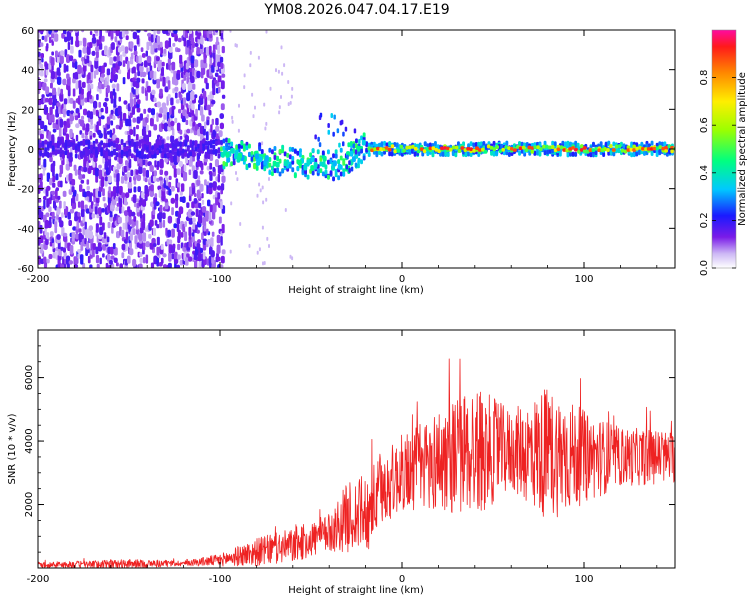 The height and width of the screenshot is (600, 750). I want to click on snr-y-tick-label: 6000, so click(29, 377).